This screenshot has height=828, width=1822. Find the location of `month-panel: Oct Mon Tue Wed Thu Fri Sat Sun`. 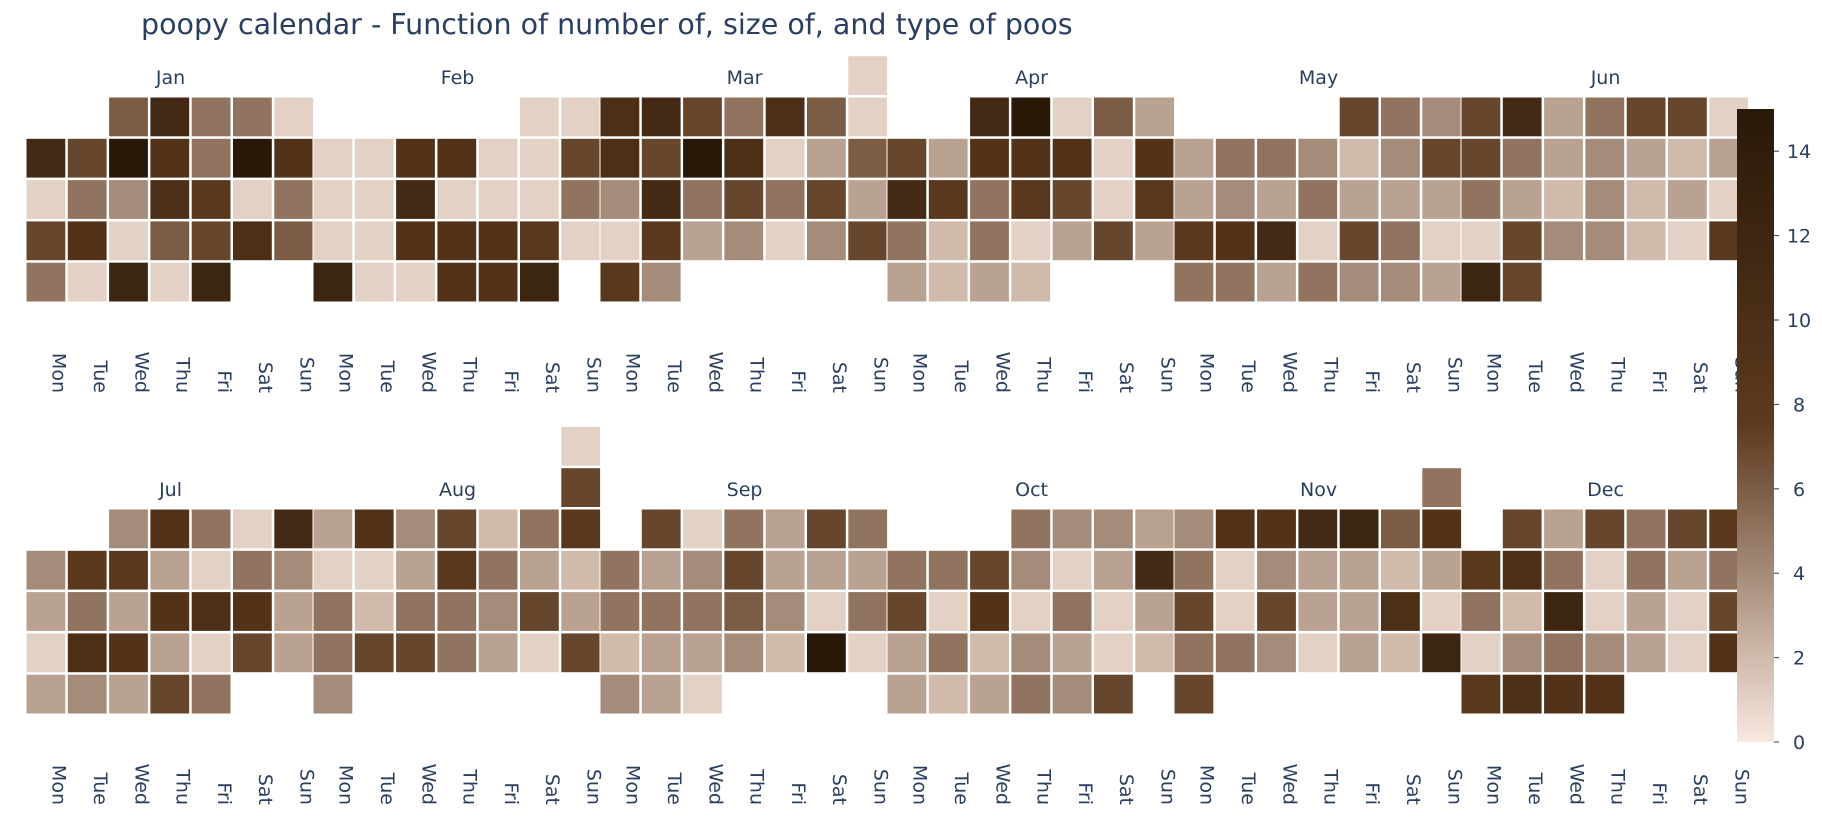

month-panel: Oct Mon Tue Wed Thu Fri Sat Sun is located at coordinates (1032, 642).